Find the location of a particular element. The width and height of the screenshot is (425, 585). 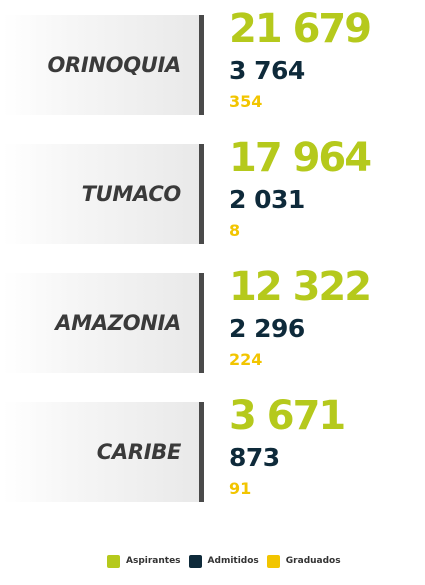

admitidos-value: 2 296 is located at coordinates (267, 328).